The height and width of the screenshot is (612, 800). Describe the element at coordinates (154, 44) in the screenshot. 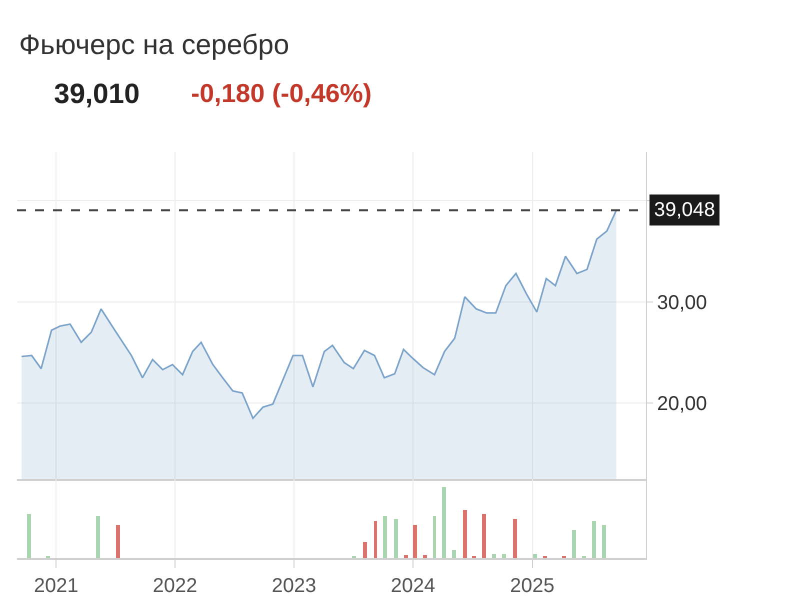

I see `chart-title: Фьючерс на серебро` at that location.